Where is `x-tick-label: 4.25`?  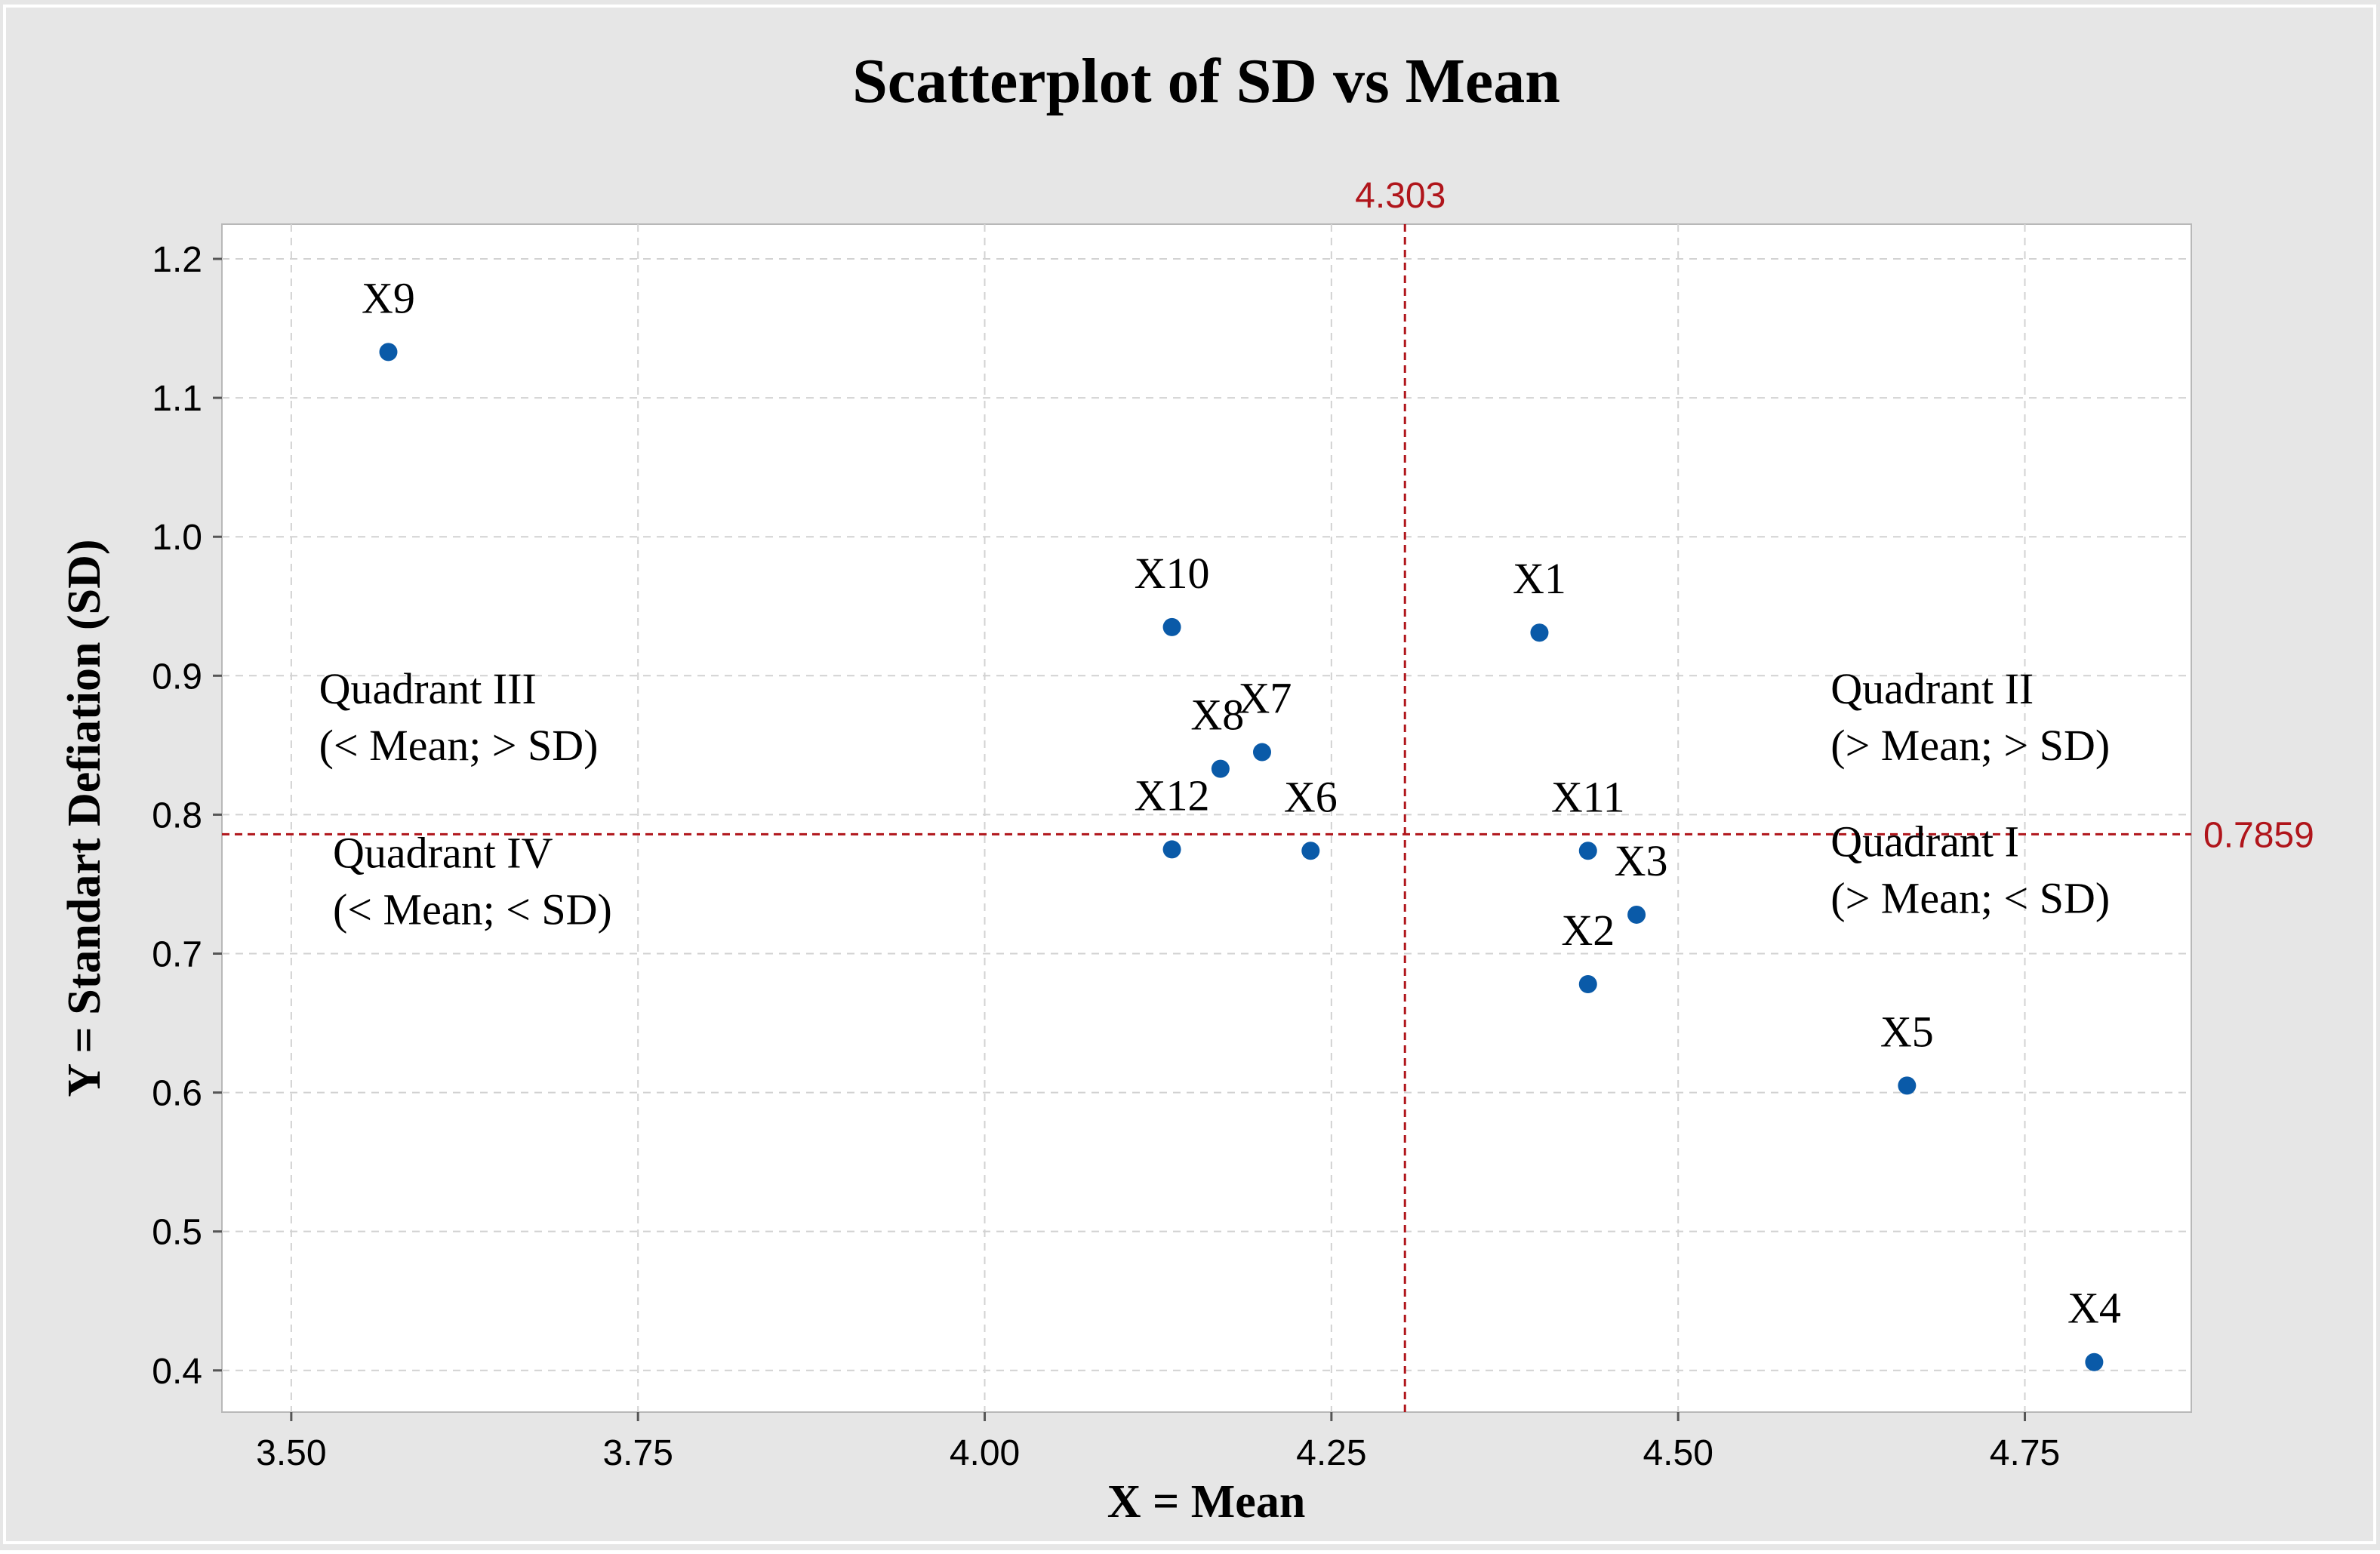 x-tick-label: 4.25 is located at coordinates (1331, 1453).